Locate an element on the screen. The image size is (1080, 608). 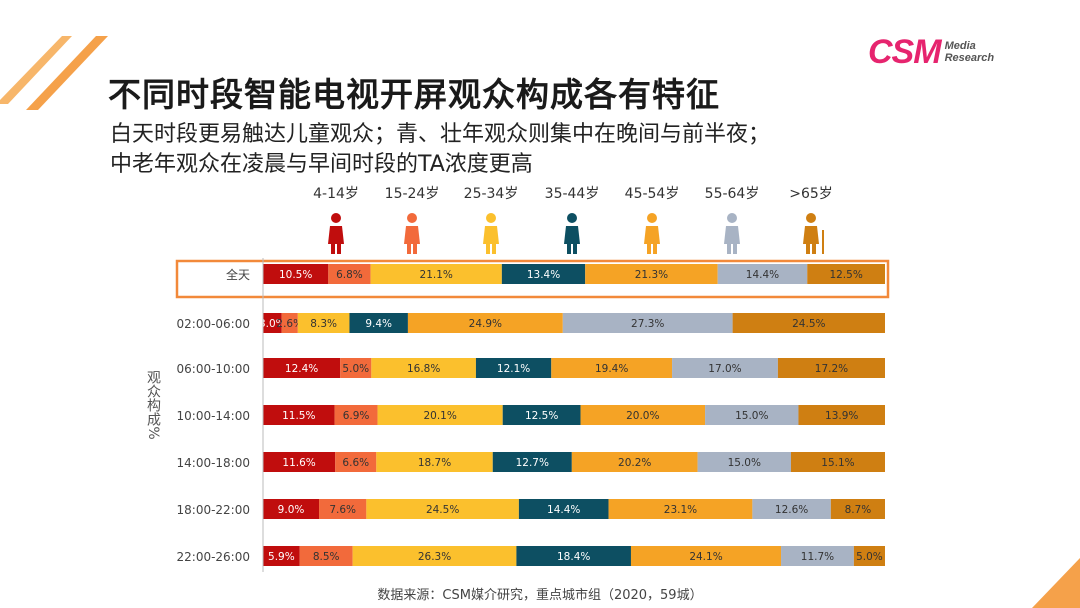
bar-label-6-4: 24.1% is located at coordinates (705, 557).